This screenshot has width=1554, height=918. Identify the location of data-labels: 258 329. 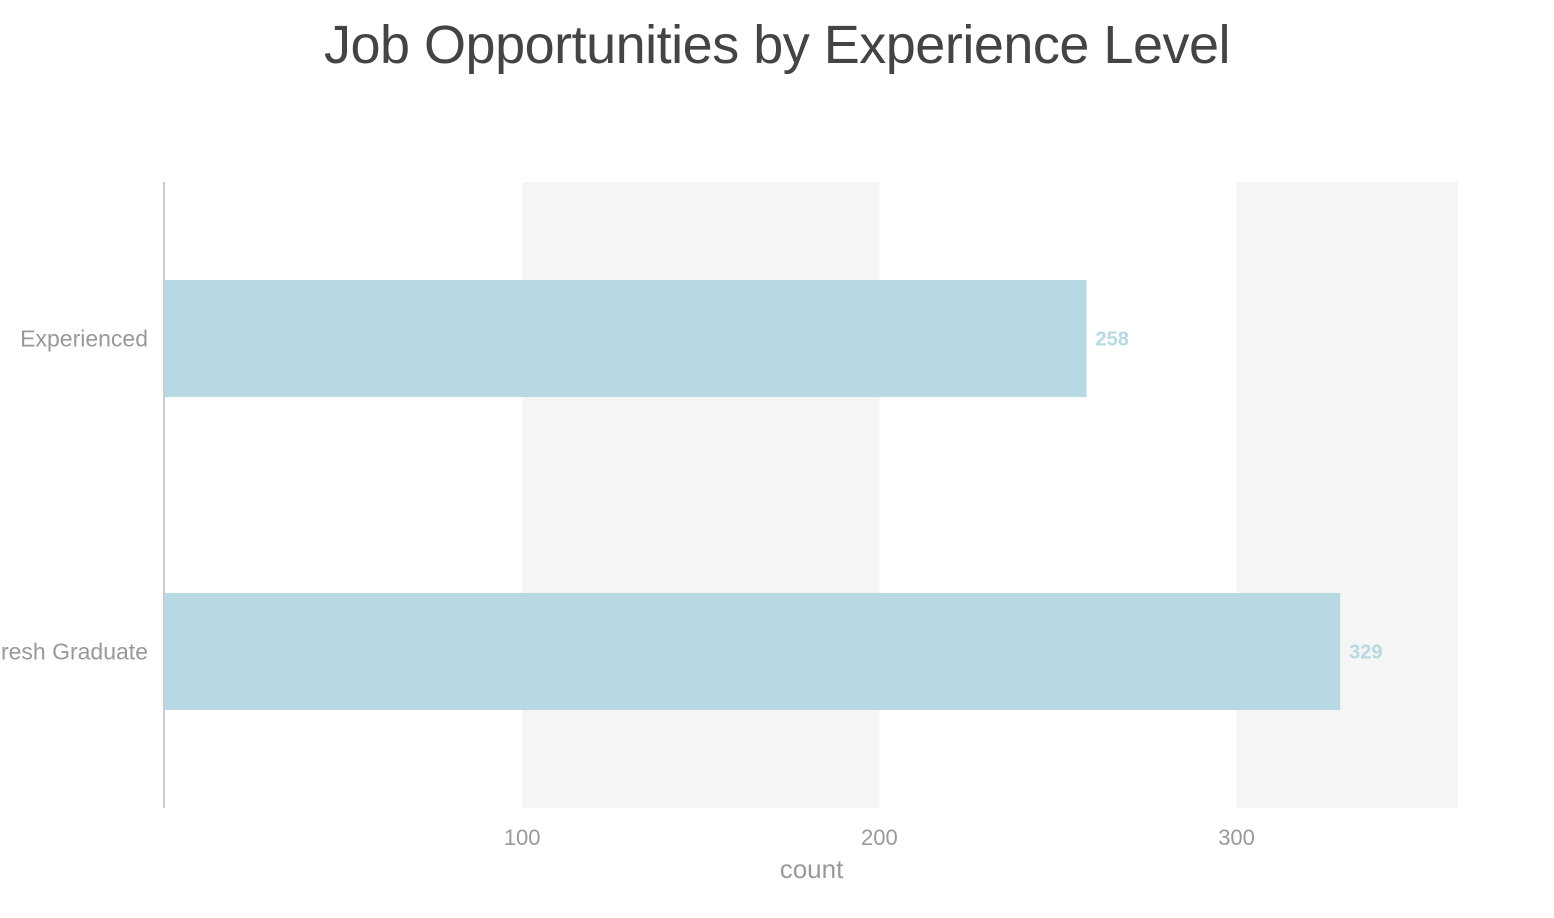
(1239, 496).